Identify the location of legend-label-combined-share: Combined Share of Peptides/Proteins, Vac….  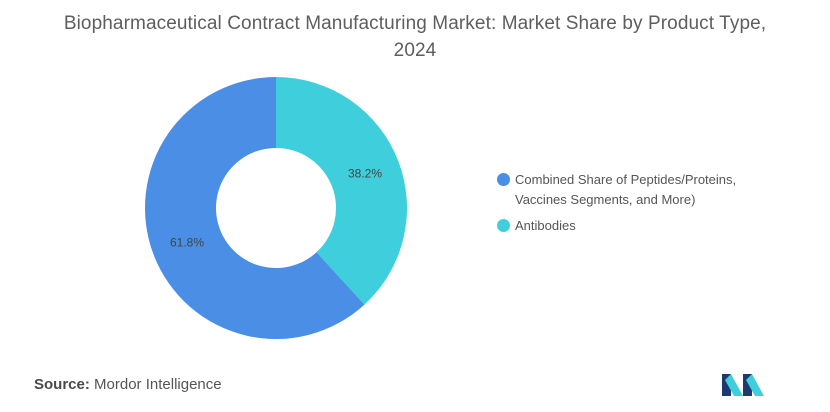
(626, 189).